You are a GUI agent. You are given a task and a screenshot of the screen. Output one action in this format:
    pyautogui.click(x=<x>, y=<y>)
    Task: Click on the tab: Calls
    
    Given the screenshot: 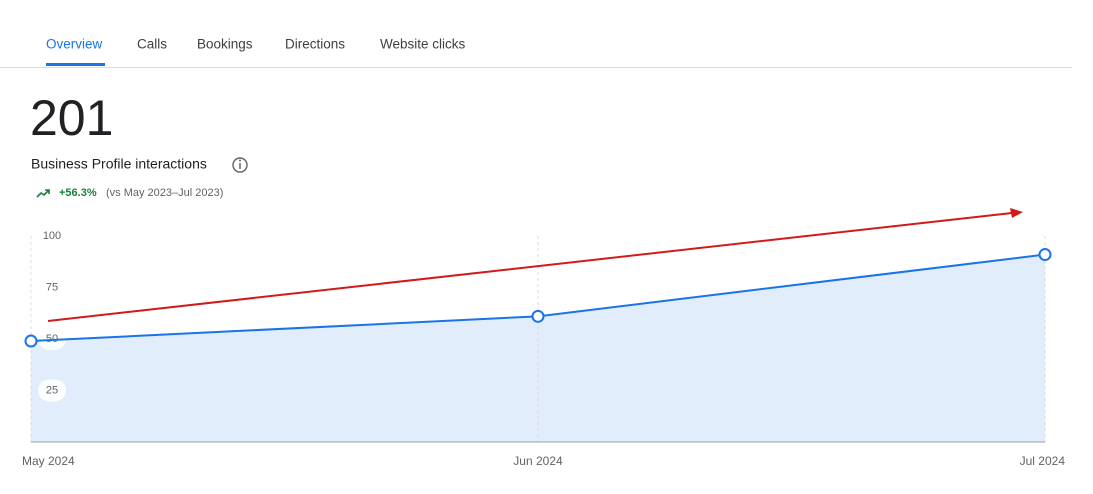 What is the action you would take?
    pyautogui.click(x=152, y=44)
    